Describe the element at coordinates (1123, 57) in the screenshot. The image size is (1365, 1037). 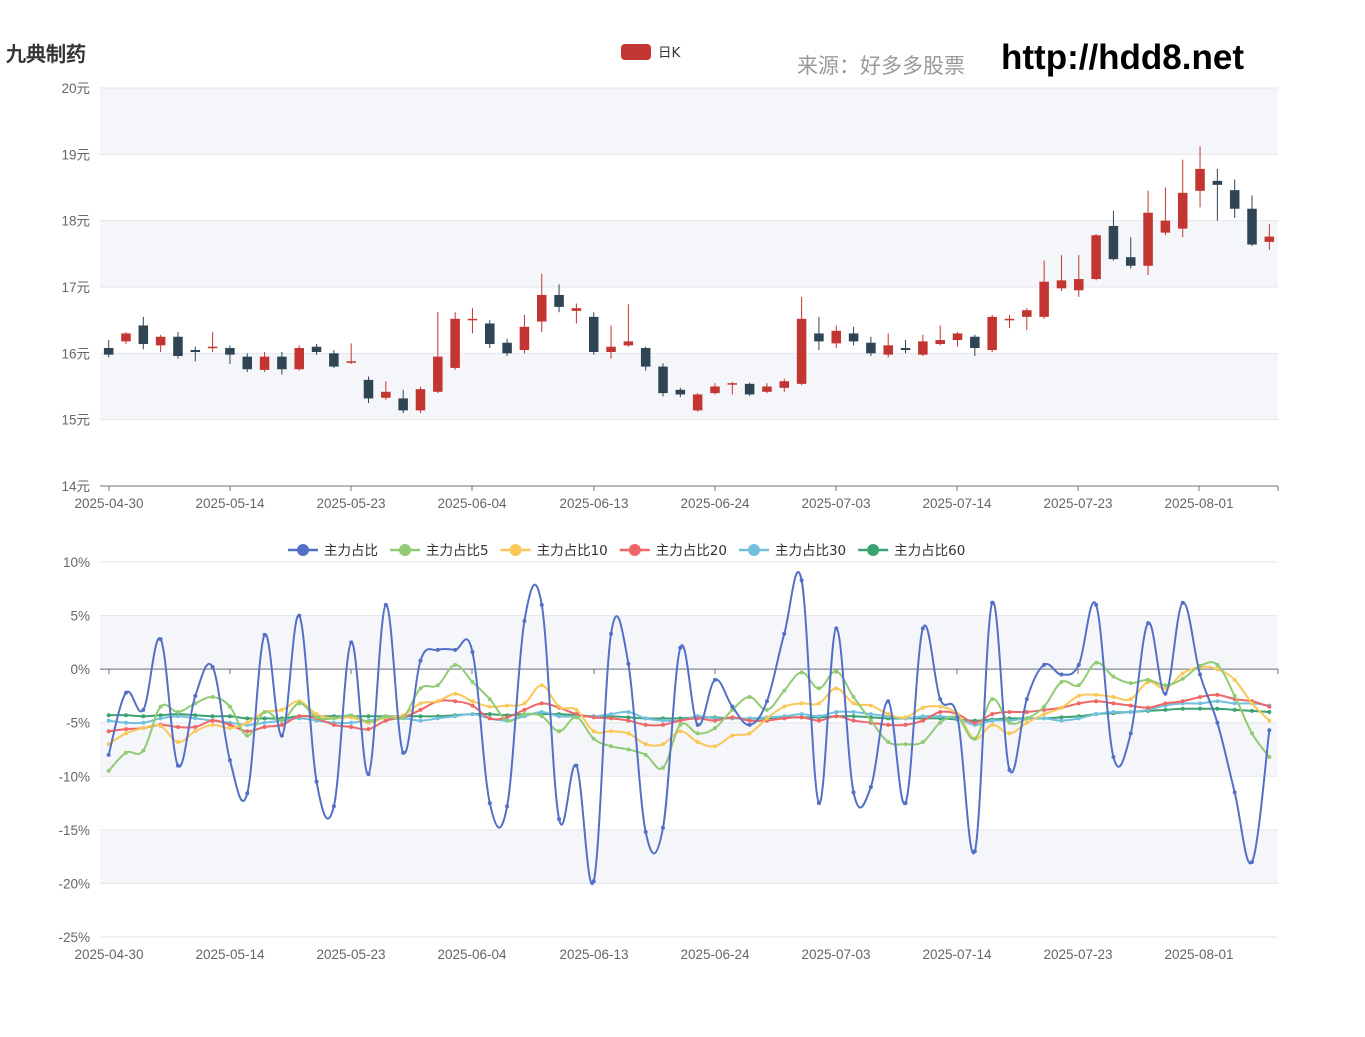
I see `site-url-link: http://hdd8.net` at that location.